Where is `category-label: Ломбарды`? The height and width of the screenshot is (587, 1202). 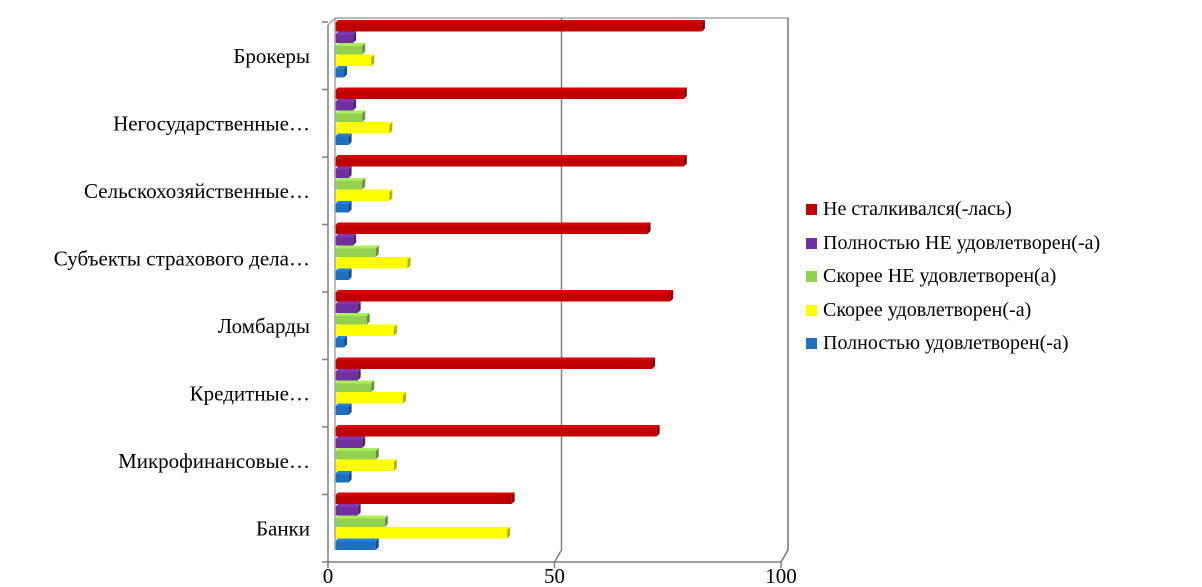
category-label: Ломбарды is located at coordinates (264, 326).